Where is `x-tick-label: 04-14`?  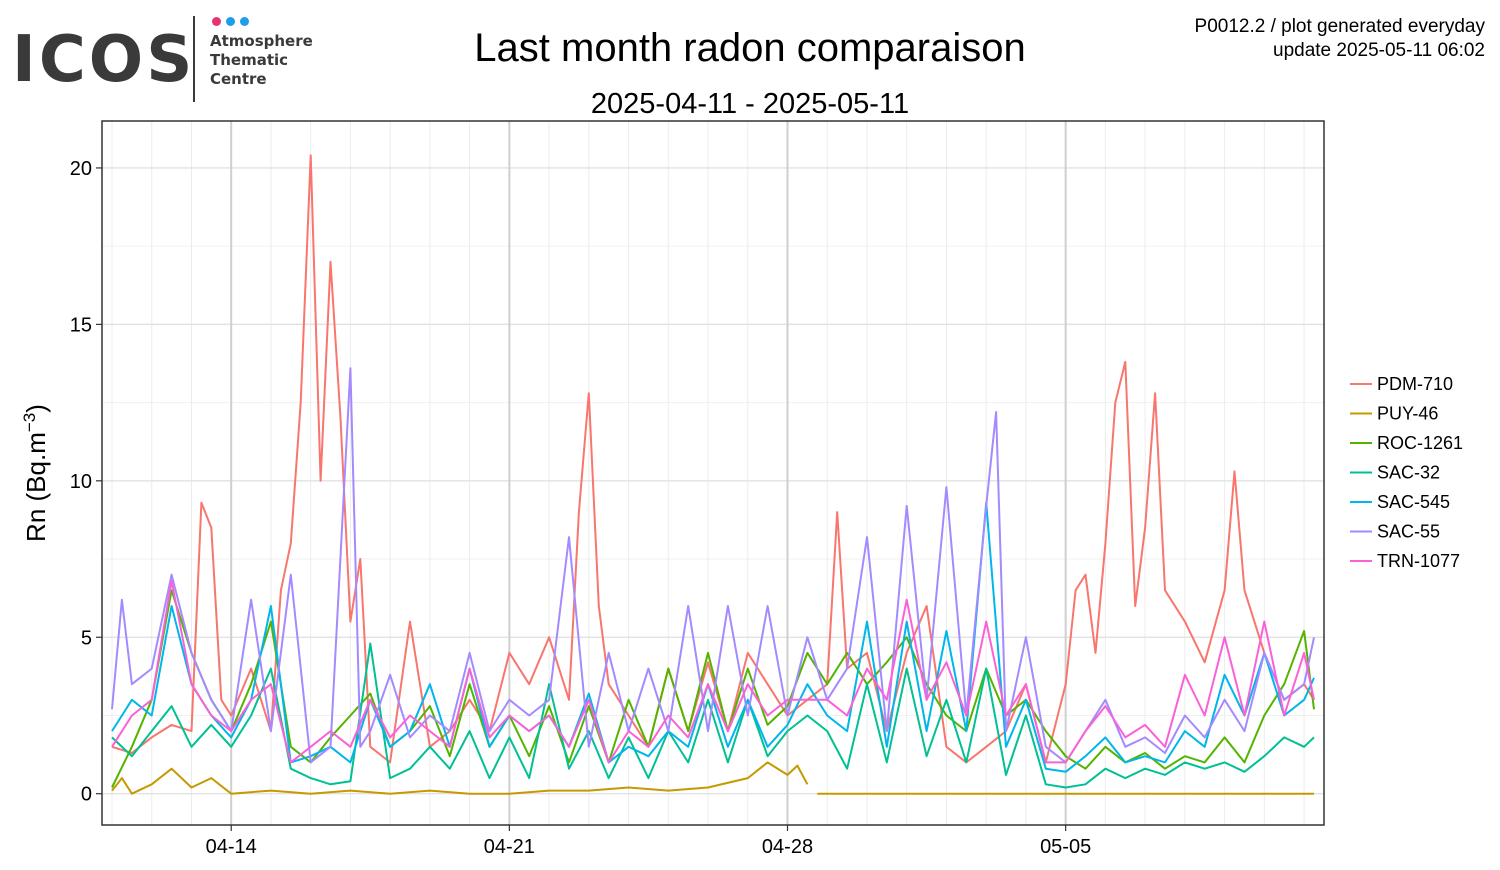
x-tick-label: 04-14 is located at coordinates (231, 847).